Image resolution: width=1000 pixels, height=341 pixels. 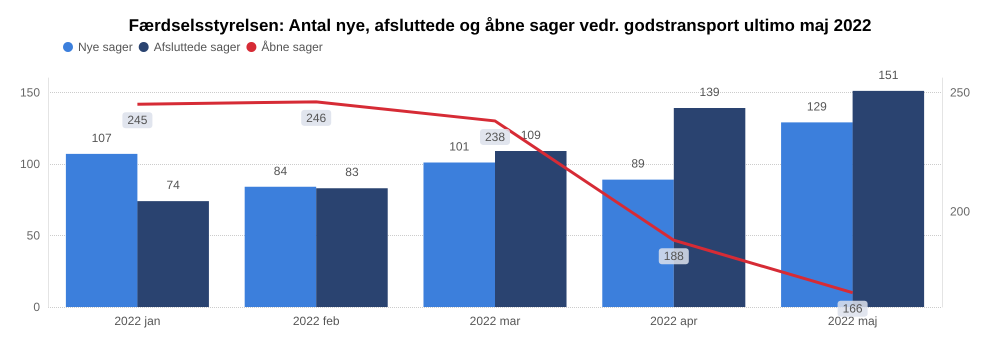 I want to click on y-tick-label: 150, so click(x=30, y=92).